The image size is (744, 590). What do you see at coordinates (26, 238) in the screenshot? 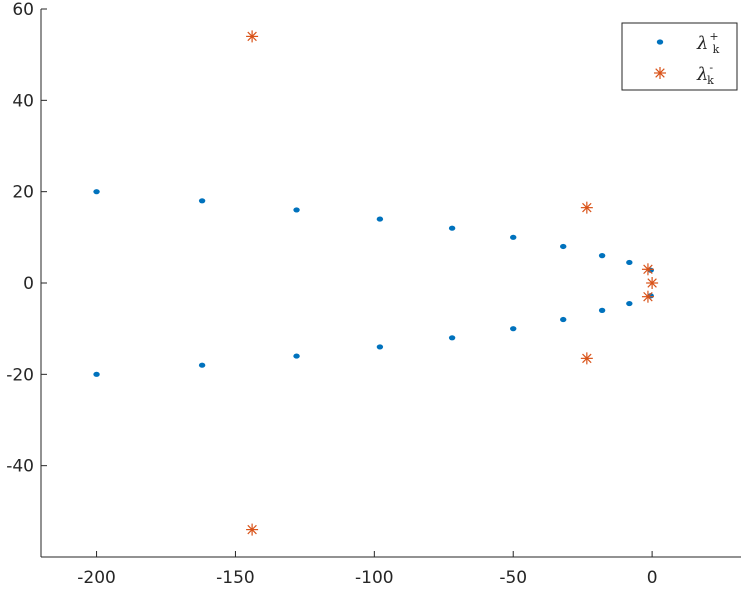
I see `y-axis: -40 -20 0 20 40 60` at bounding box center [26, 238].